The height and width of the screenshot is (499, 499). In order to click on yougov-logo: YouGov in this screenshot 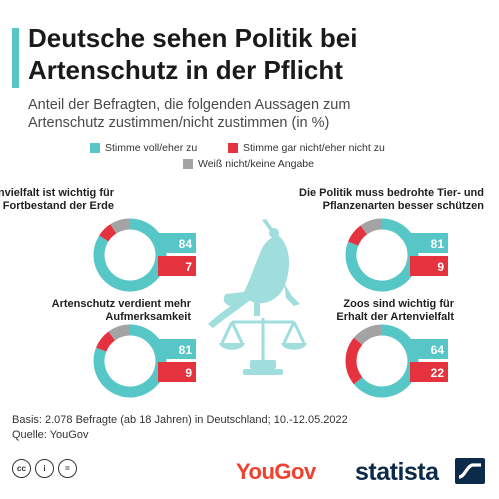, I will do `click(276, 471)`.